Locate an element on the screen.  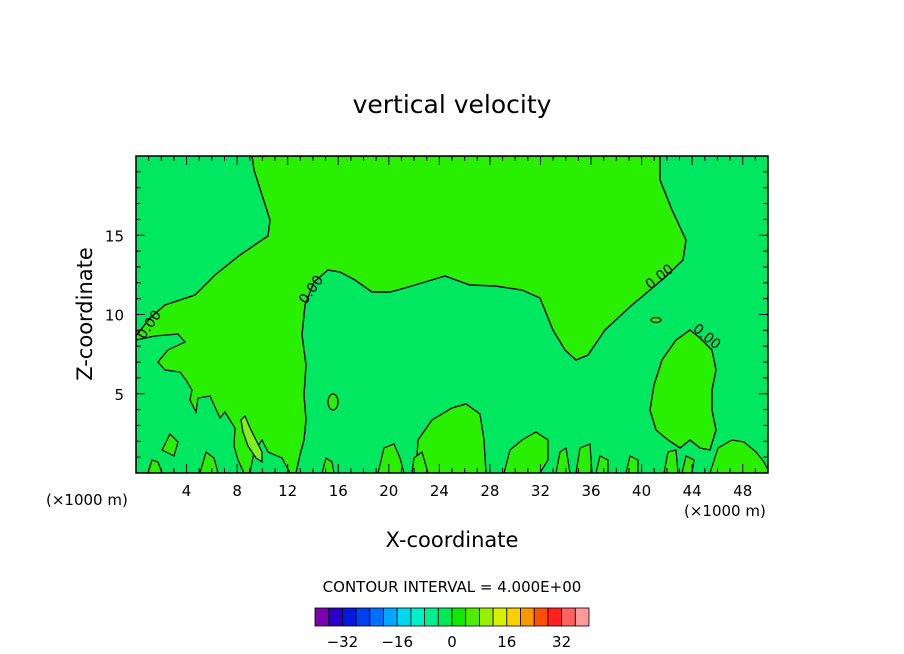
x-unit-label-left: (×1000 m) is located at coordinates (87, 500).